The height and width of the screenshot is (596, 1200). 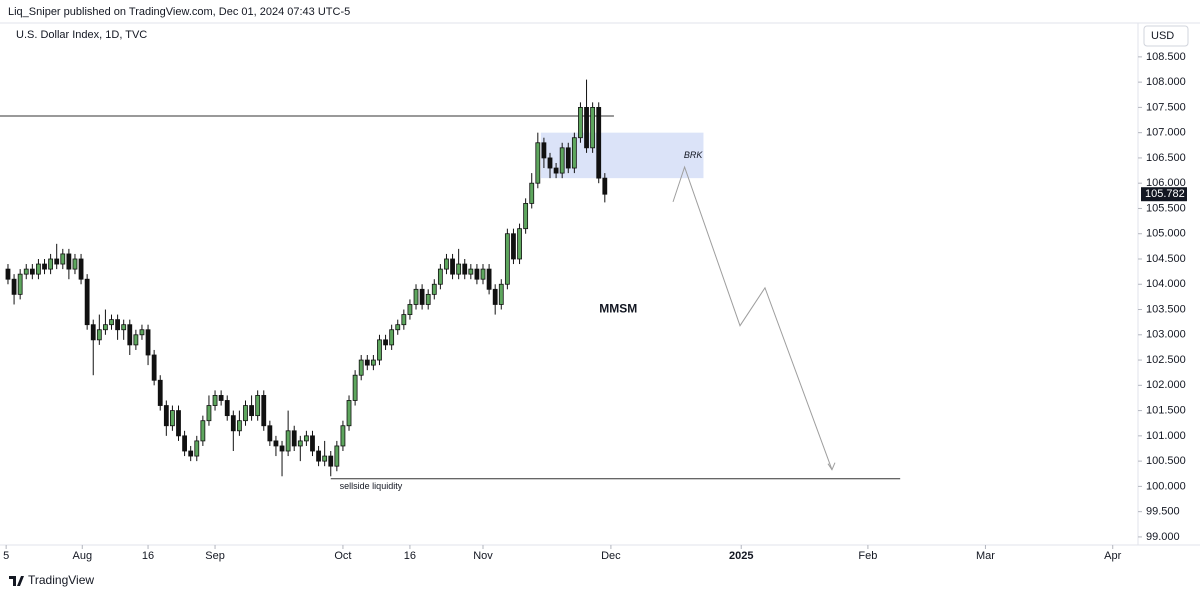 What do you see at coordinates (1163, 512) in the screenshot?
I see `y-tick-label: 99.500` at bounding box center [1163, 512].